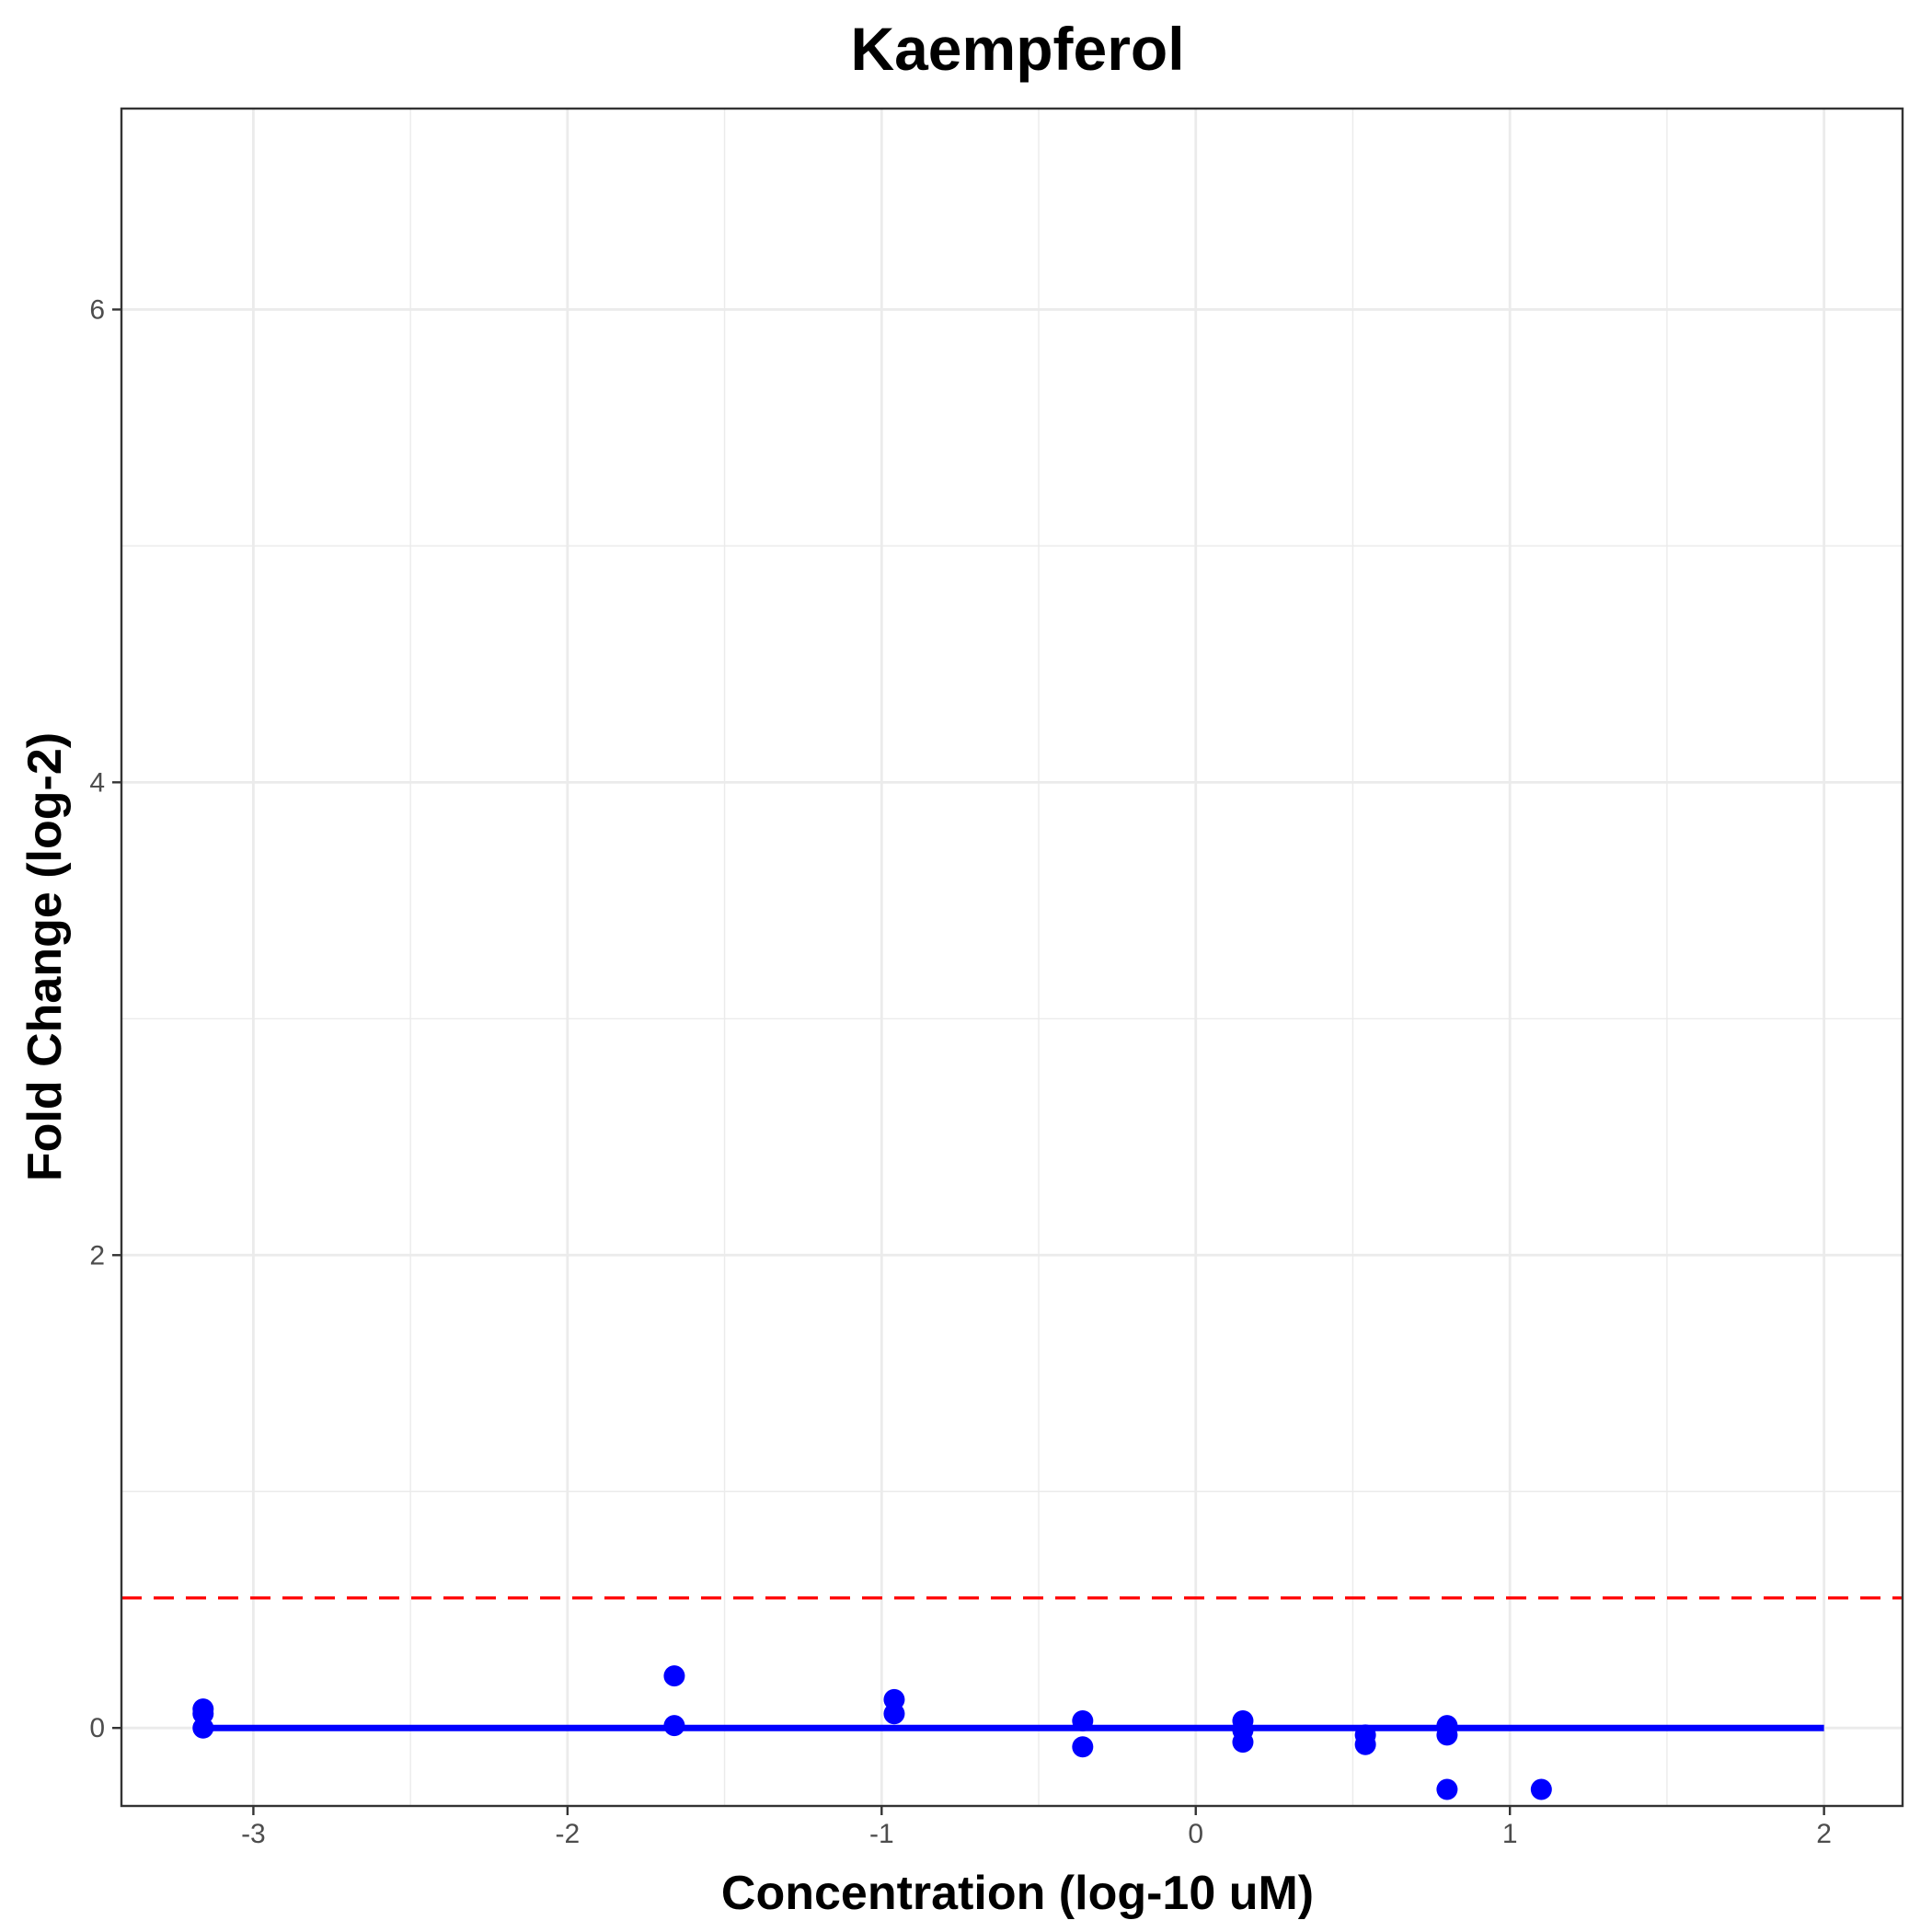  Describe the element at coordinates (1018, 1893) in the screenshot. I see `x-axis-label: Concentration (log-10 uM)` at that location.